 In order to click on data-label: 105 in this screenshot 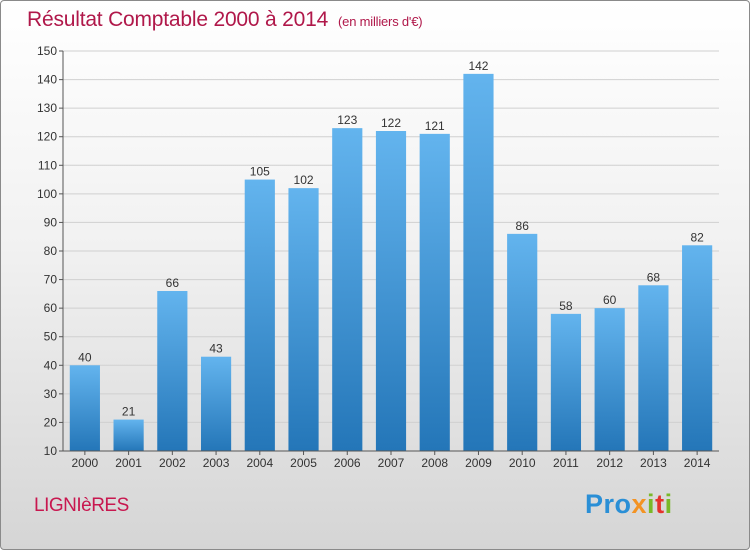, I will do `click(260, 172)`.